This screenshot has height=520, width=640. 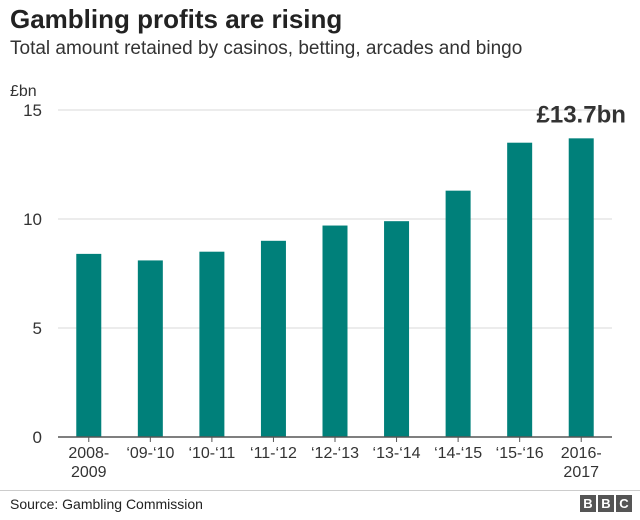 What do you see at coordinates (273, 453) in the screenshot?
I see `x-tick-label: ‘11-‘12` at bounding box center [273, 453].